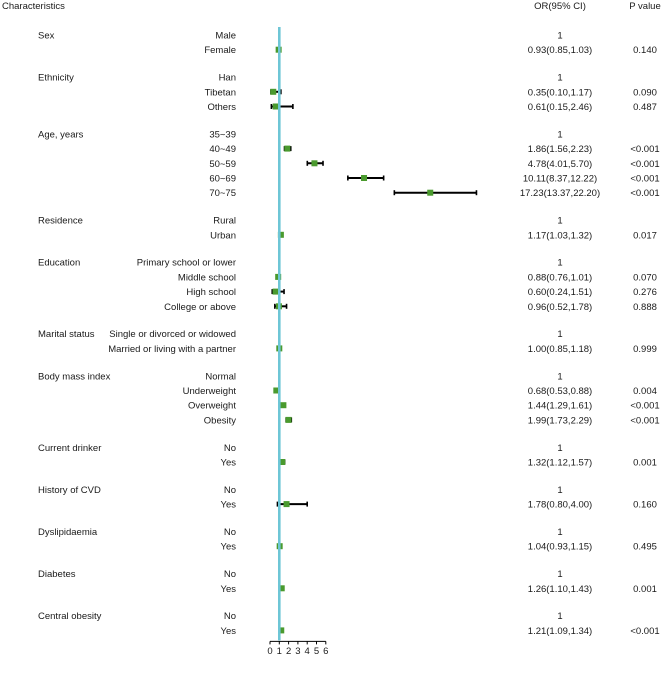 The height and width of the screenshot is (675, 669). I want to click on row-label: College or above, so click(200, 307).